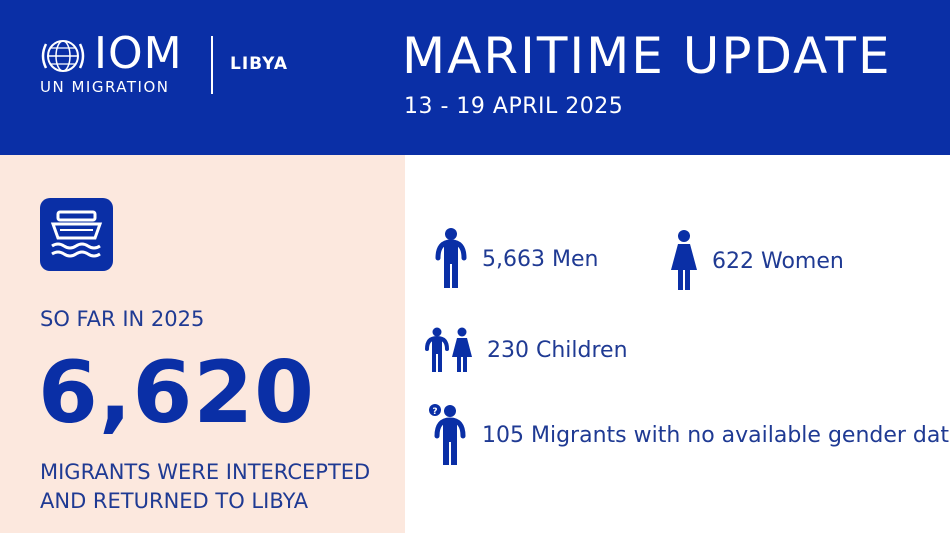 The width and height of the screenshot is (950, 533). Describe the element at coordinates (516, 259) in the screenshot. I see `men-stat: 5,663 Men` at that location.